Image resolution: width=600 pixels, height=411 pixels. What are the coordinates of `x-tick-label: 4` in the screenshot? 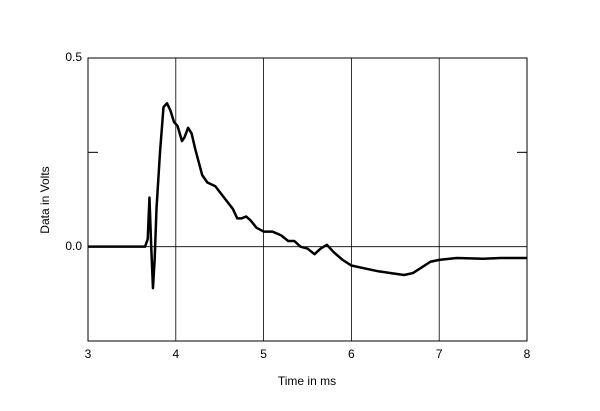 It's located at (175, 354).